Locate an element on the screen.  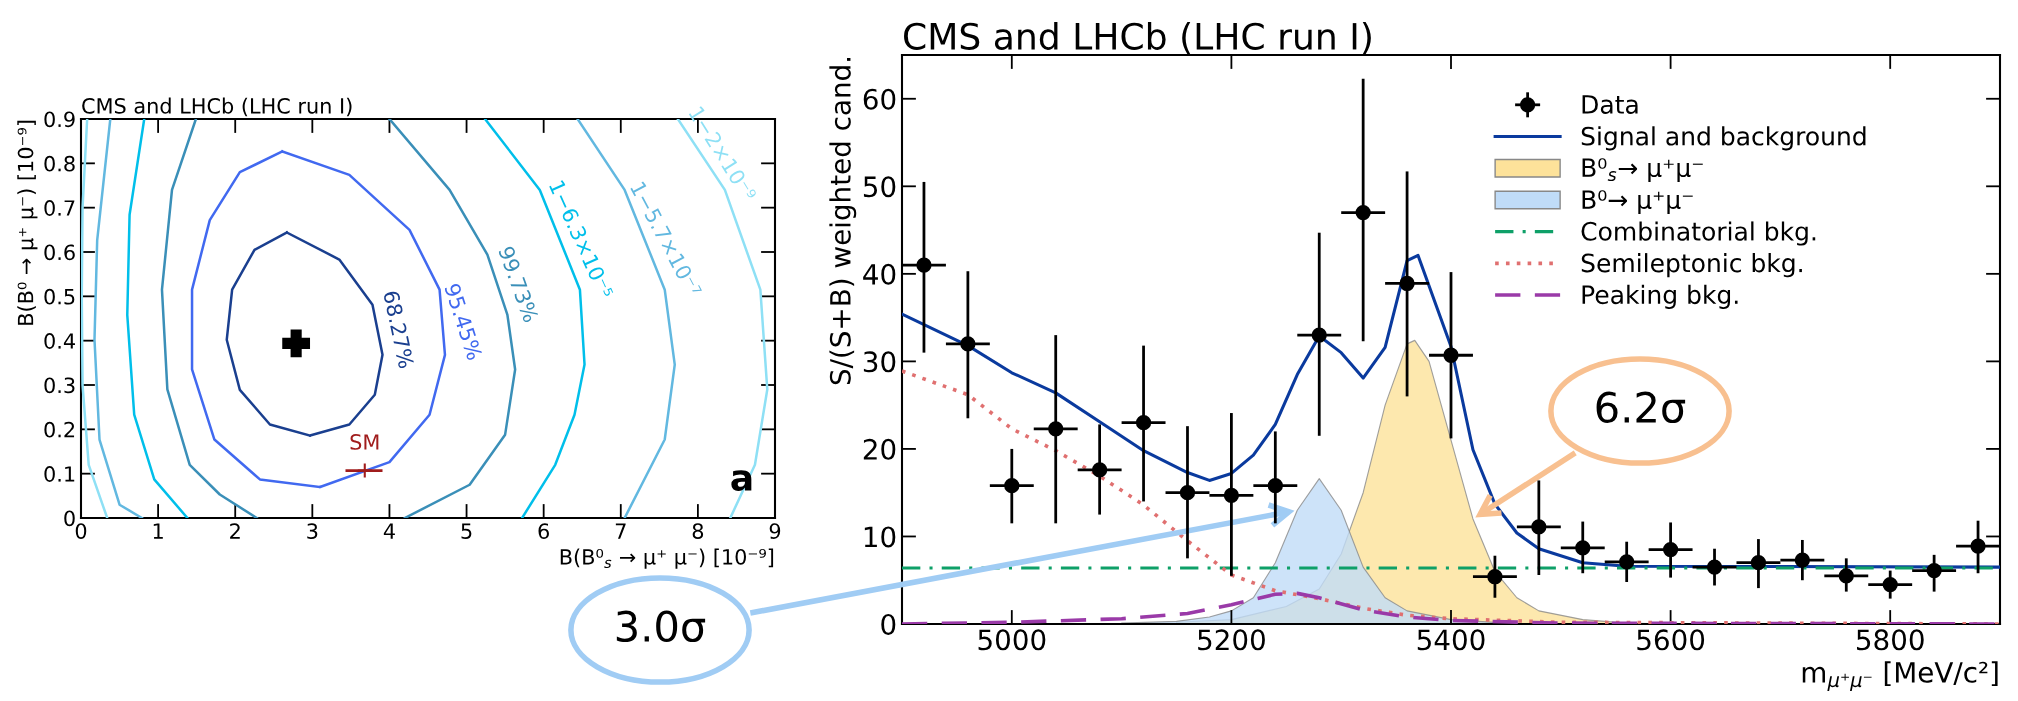
y-tick-label: 60 is located at coordinates (879, 99).